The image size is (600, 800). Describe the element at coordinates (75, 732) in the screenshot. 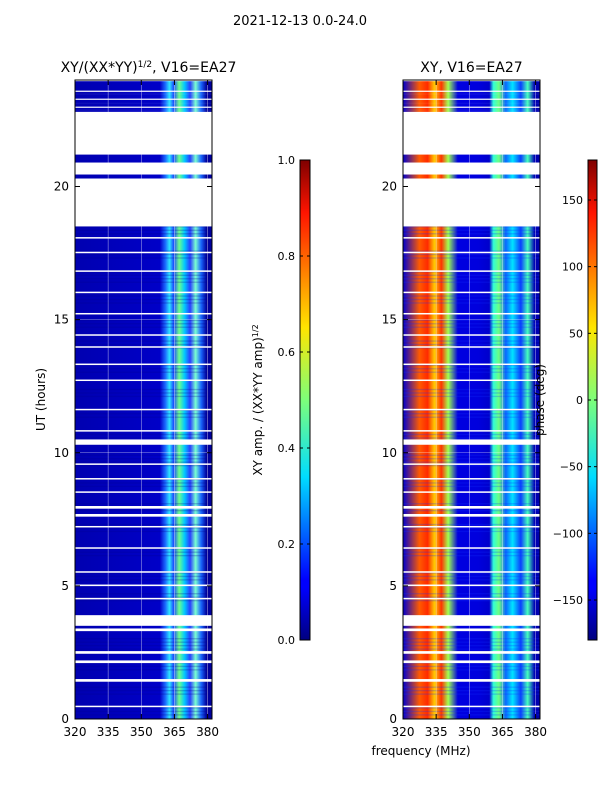

I see `x-tick-label: 320` at that location.